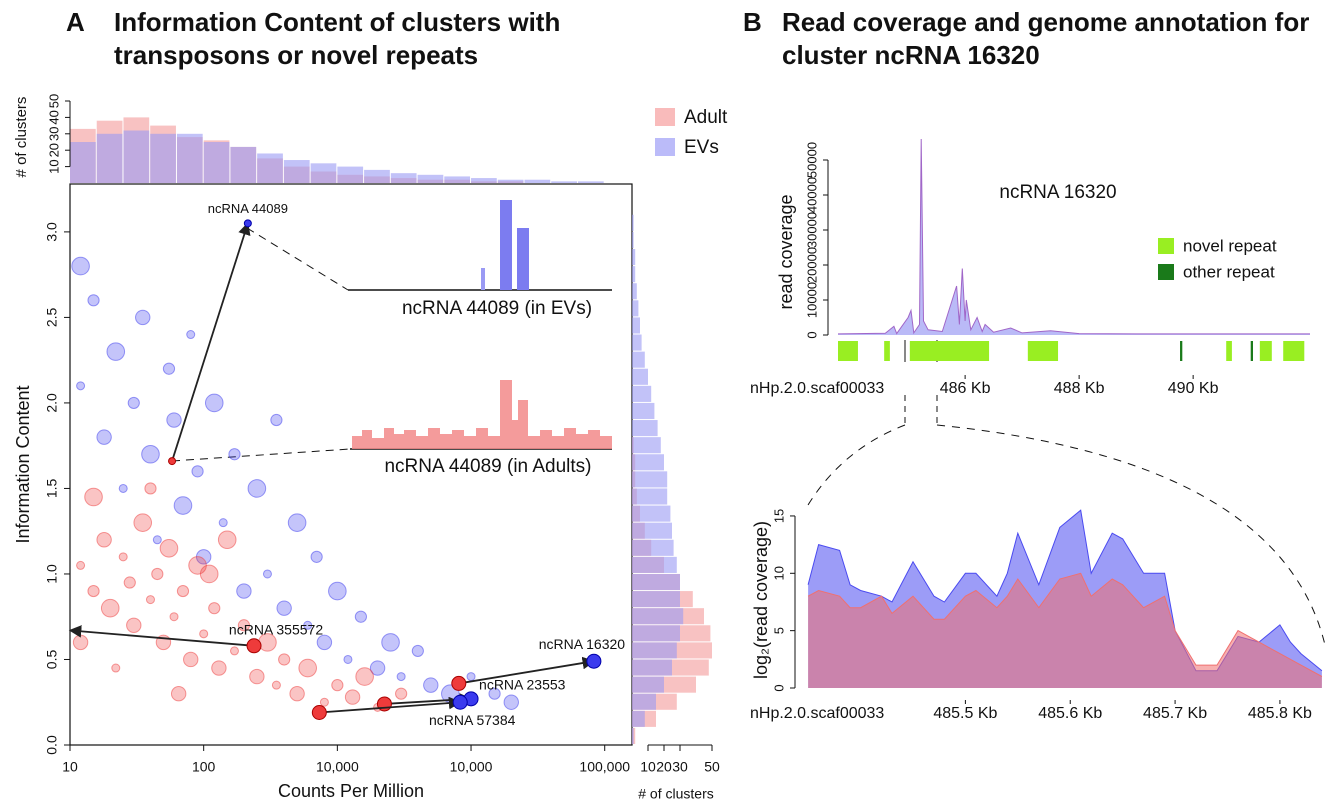  Describe the element at coordinates (778, 573) in the screenshot. I see `y-tick-label: 10` at that location.